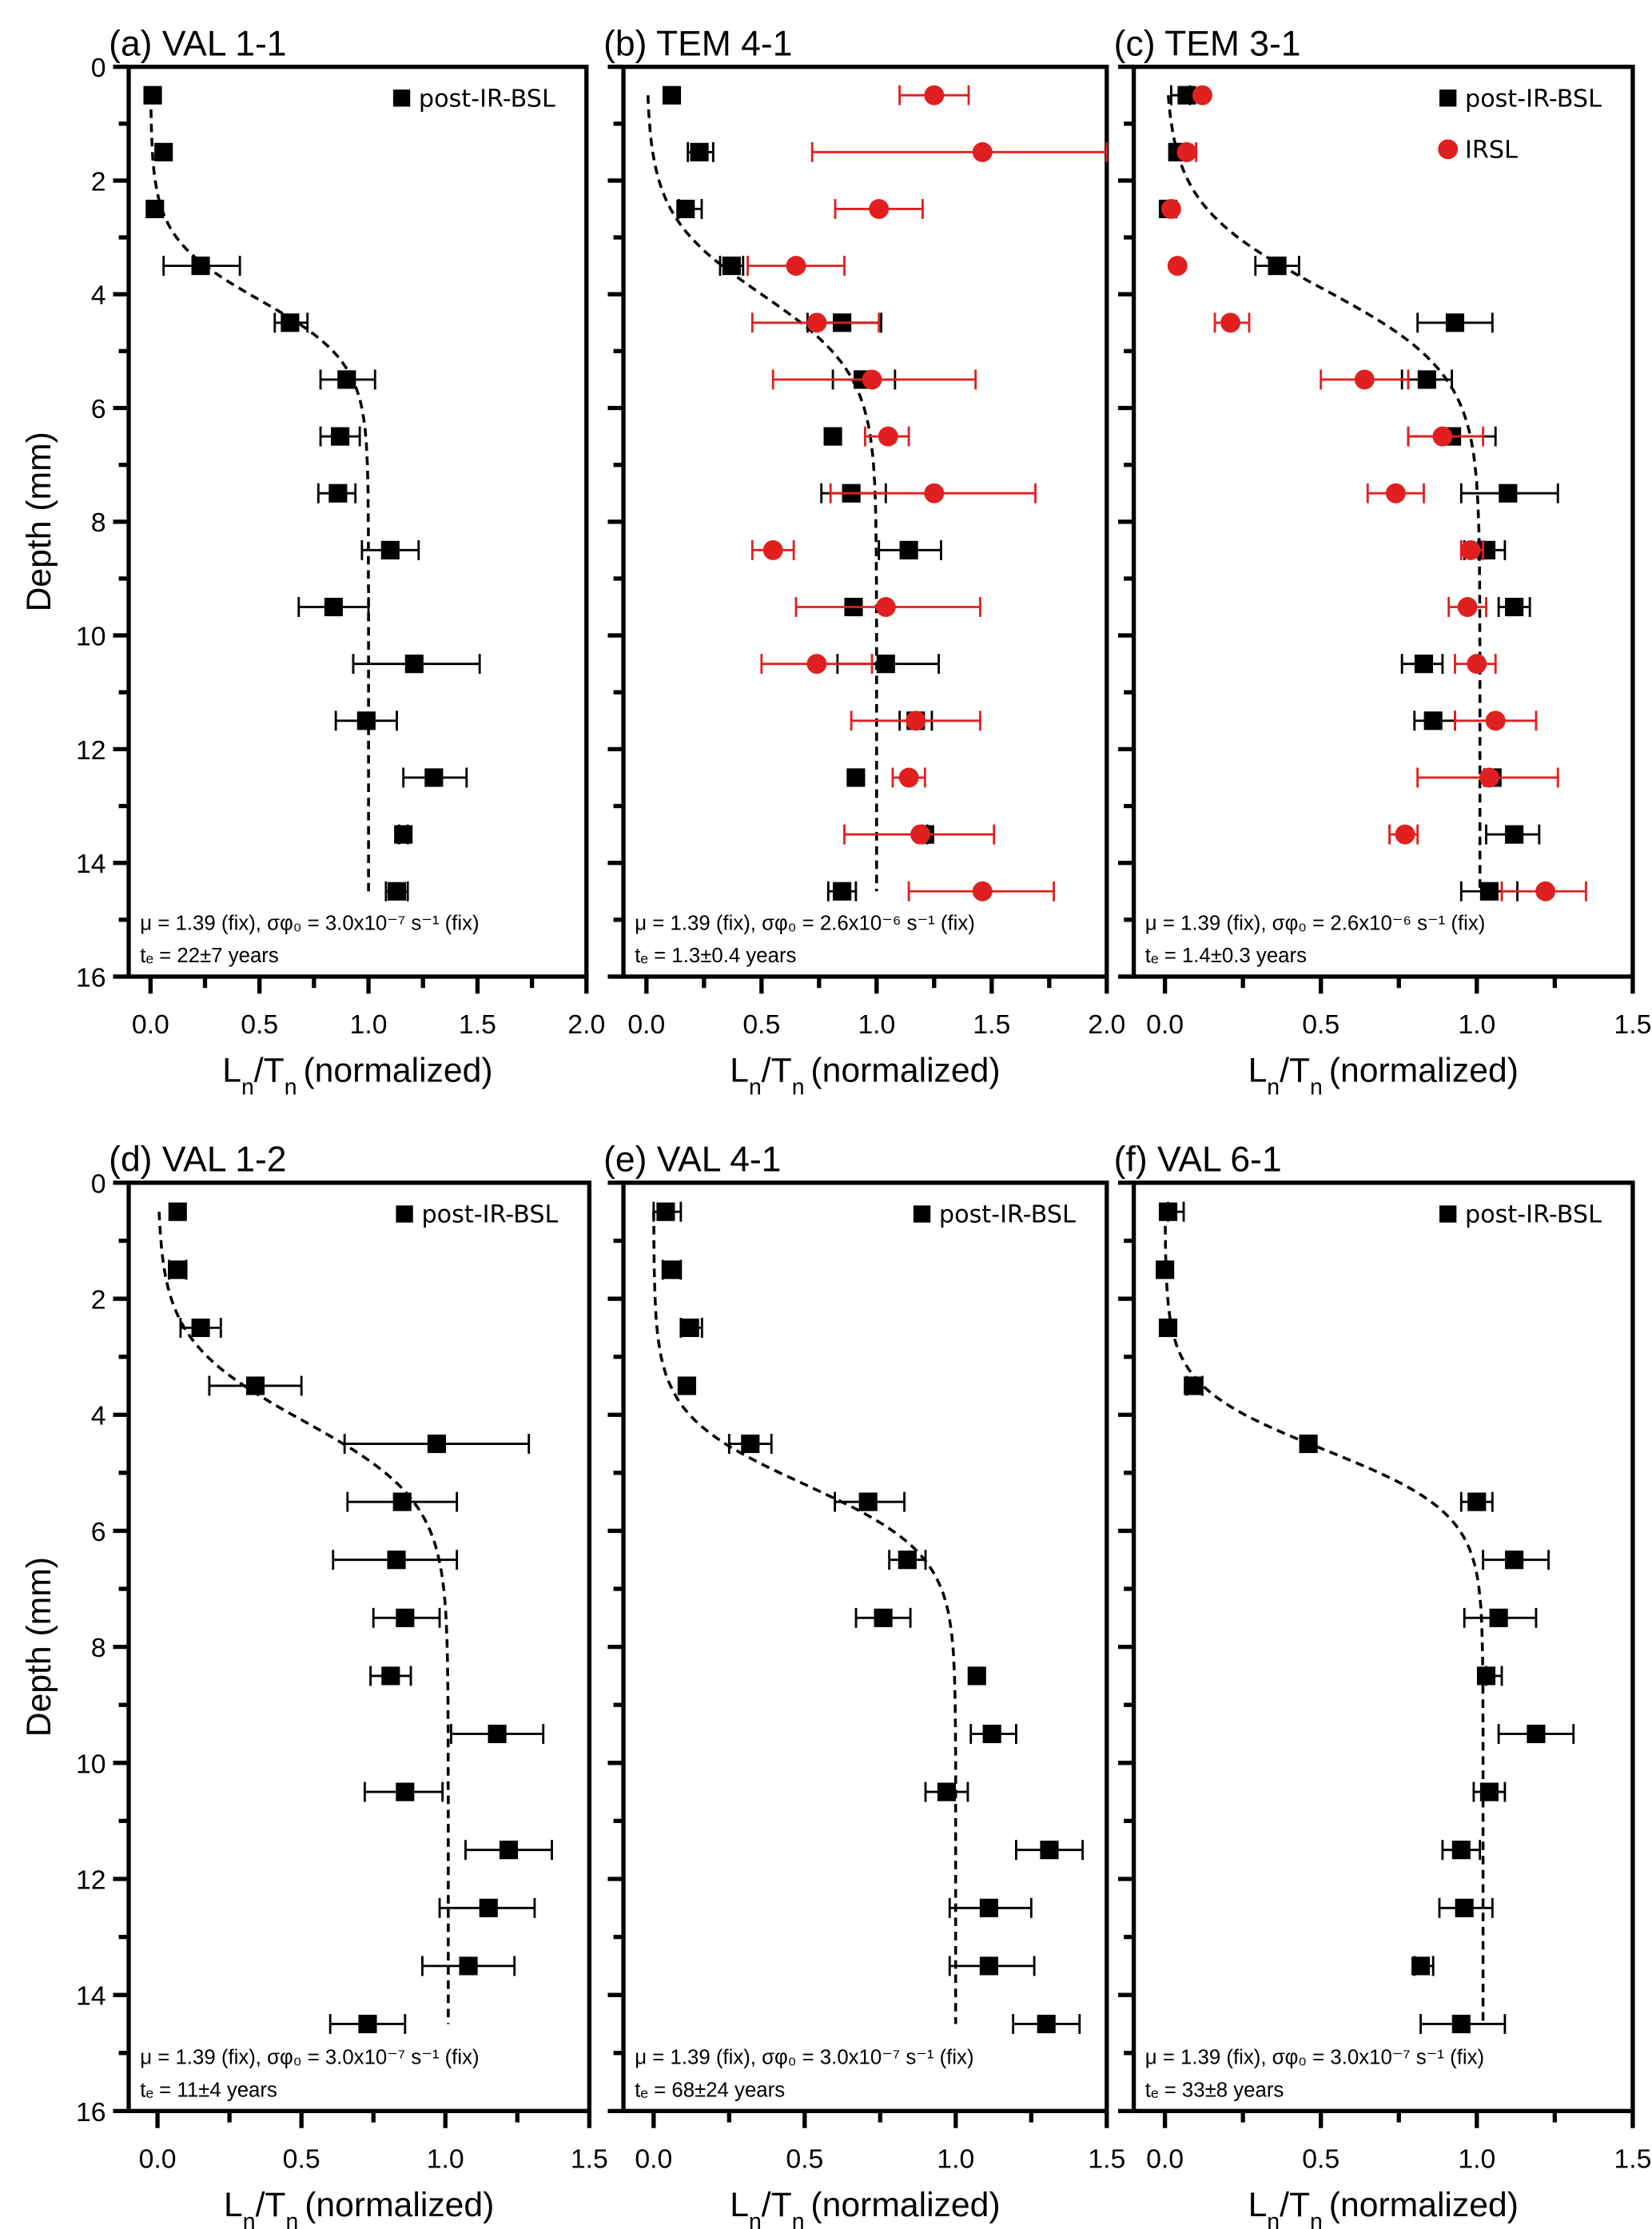 The width and height of the screenshot is (1652, 2229). I want to click on x-tick-label: 1.5, so click(1106, 2159).